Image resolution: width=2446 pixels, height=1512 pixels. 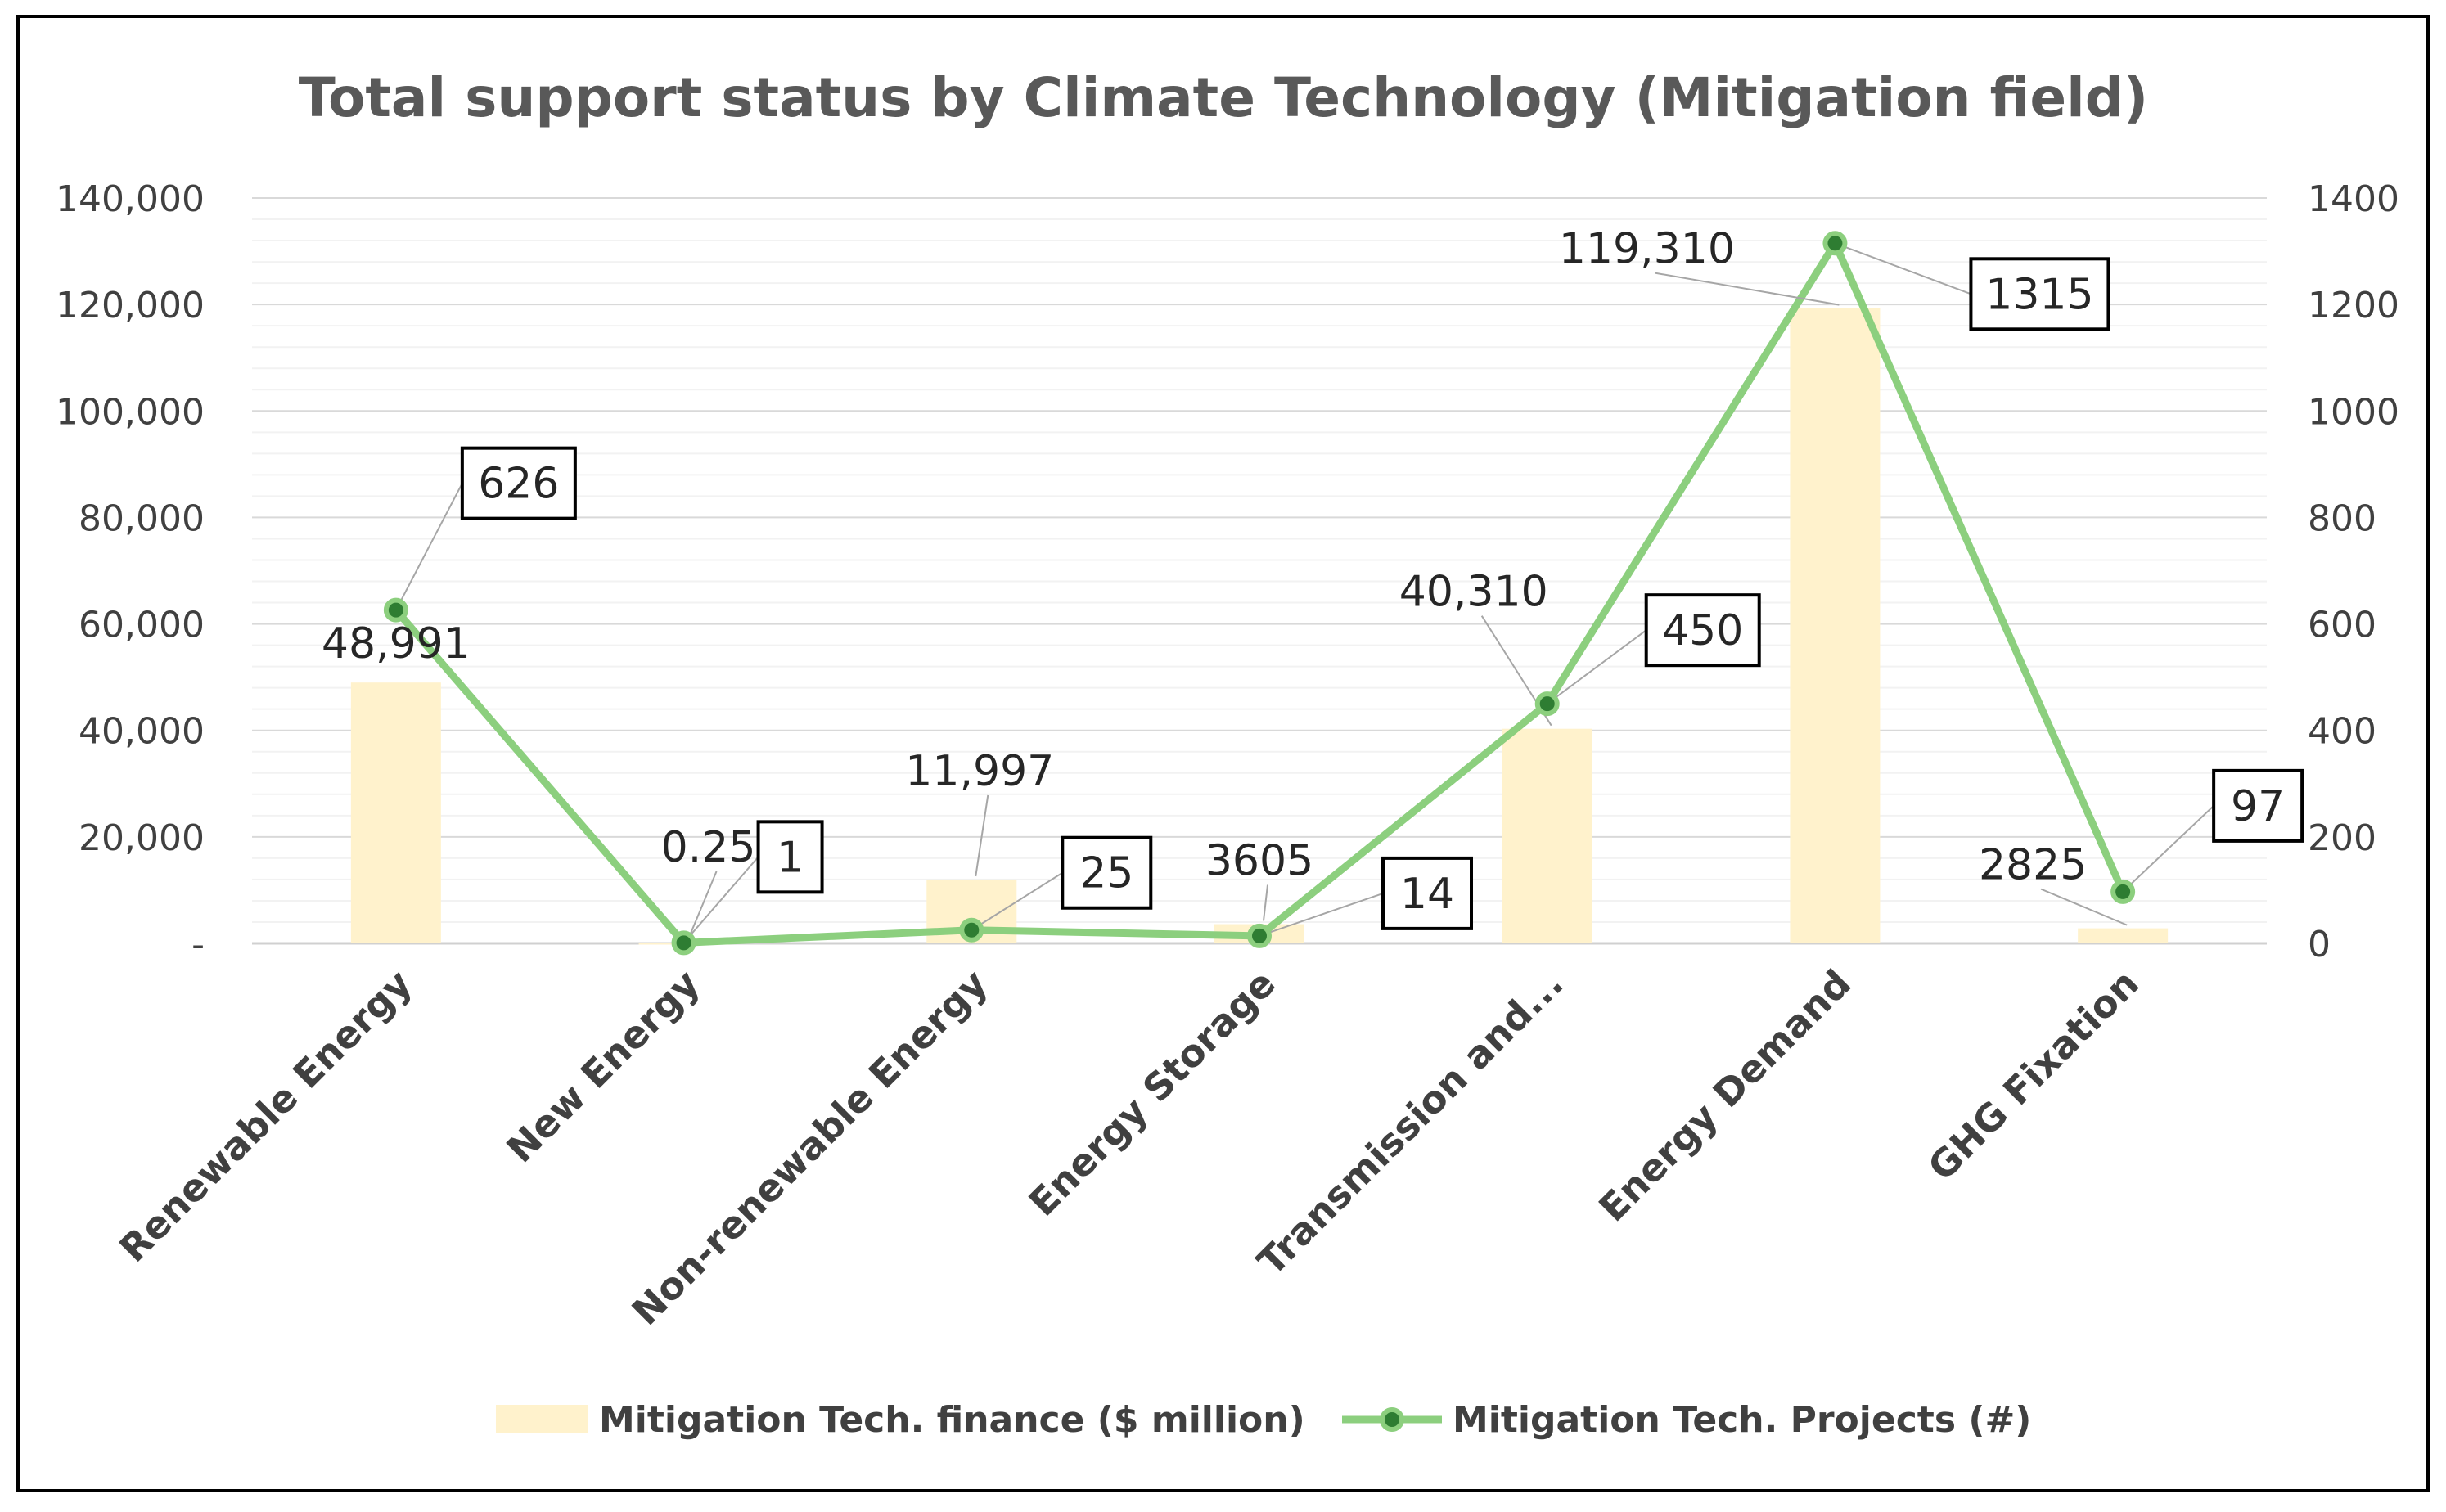 I want to click on line-value-label: 626, so click(x=518, y=485).